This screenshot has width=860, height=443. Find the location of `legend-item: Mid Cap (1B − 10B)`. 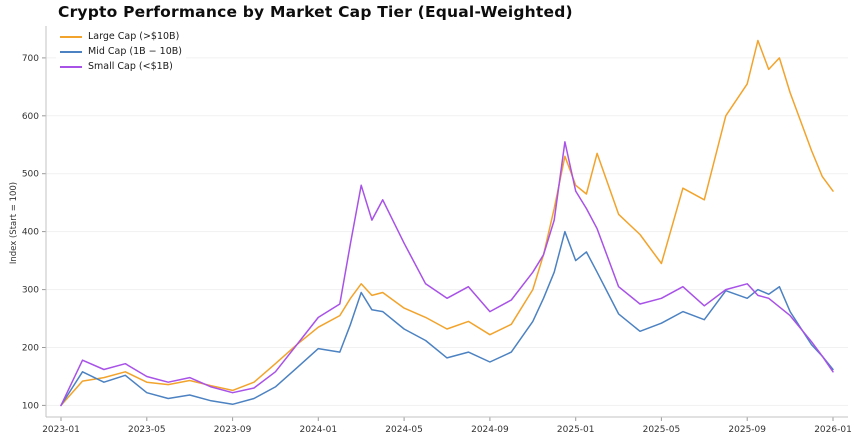

legend-item: Mid Cap (1B − 10B) is located at coordinates (121, 51).